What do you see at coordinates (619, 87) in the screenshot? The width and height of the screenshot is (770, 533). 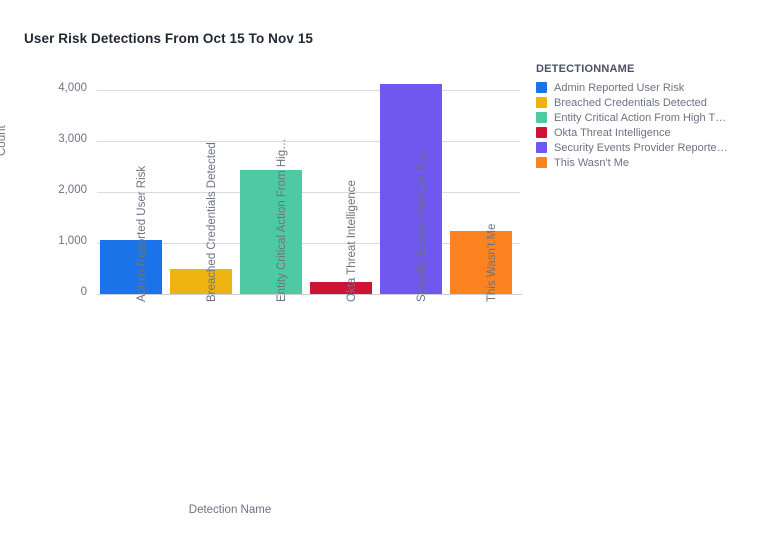 I see `legend-item-label: Admin Reported User Risk` at bounding box center [619, 87].